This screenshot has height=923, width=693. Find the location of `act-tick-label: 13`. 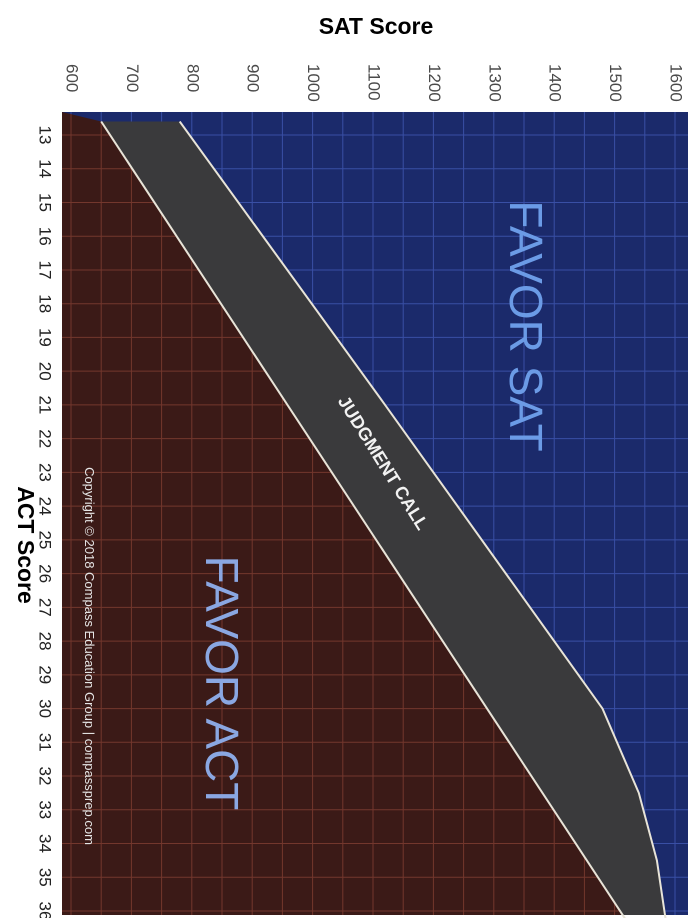

act-tick-label: 13 is located at coordinates (45, 135).